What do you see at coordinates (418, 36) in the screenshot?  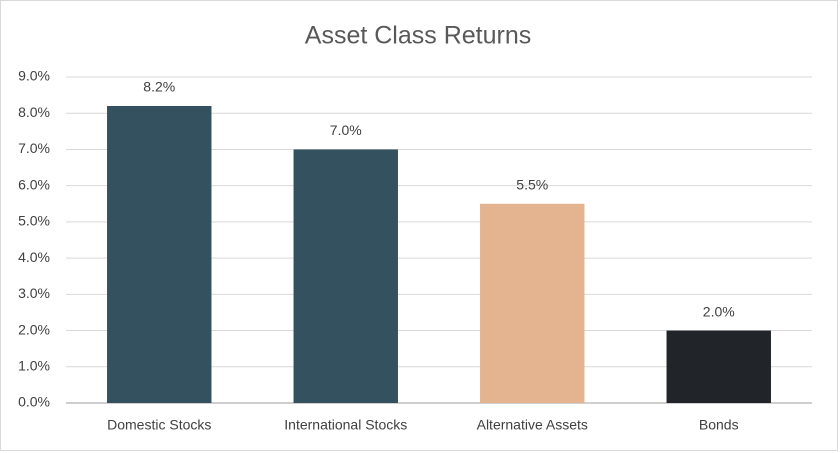 I see `chart-title: Asset Class Returns` at bounding box center [418, 36].